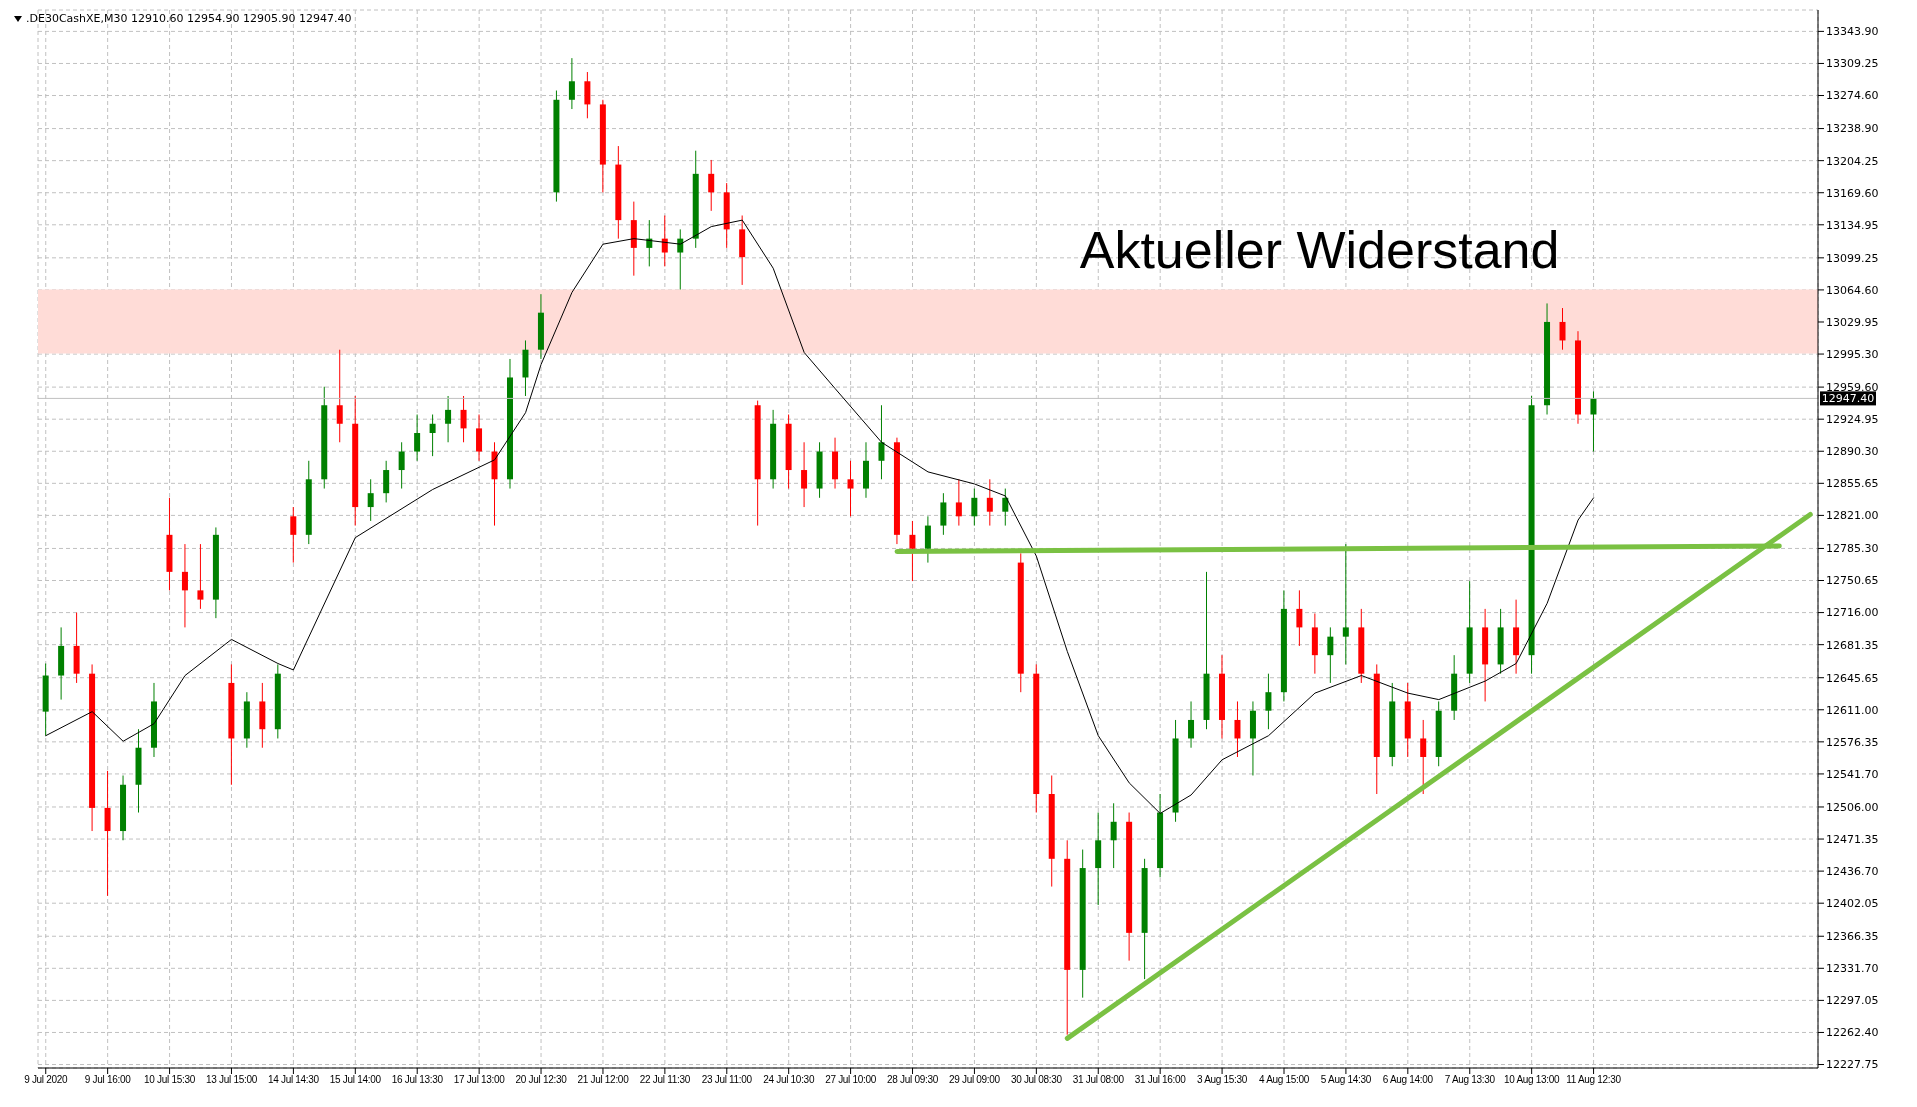 The width and height of the screenshot is (1917, 1107). What do you see at coordinates (1852, 581) in the screenshot?
I see `y-tick-label: 12750.65` at bounding box center [1852, 581].